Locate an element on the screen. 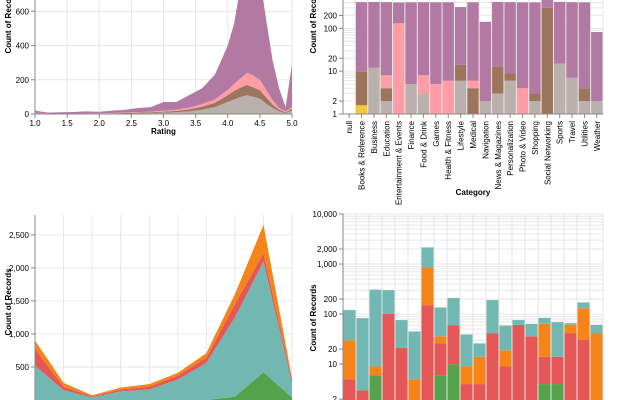 The height and width of the screenshot is (400, 640). x-axis-title: Category is located at coordinates (473, 192).